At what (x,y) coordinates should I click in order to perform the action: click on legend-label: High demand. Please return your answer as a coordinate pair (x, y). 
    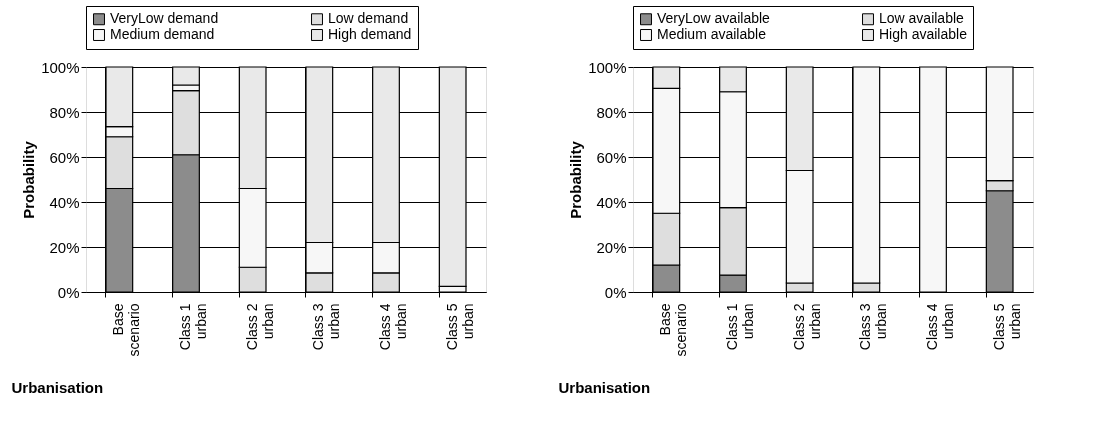
    Looking at the image, I should click on (370, 34).